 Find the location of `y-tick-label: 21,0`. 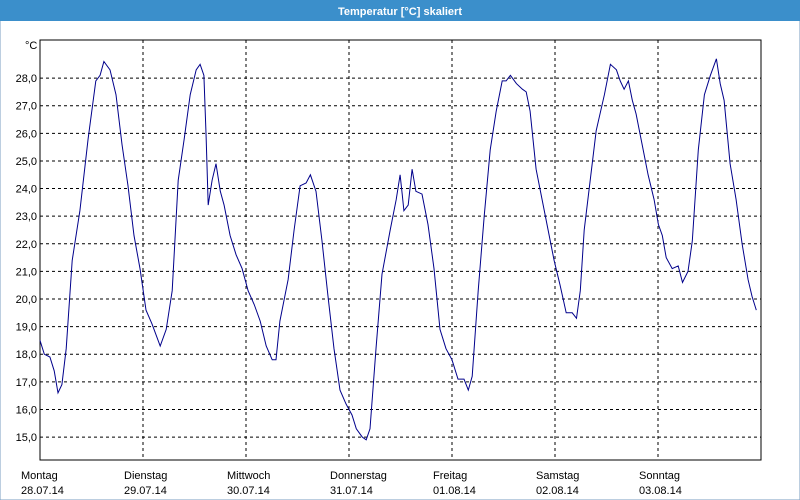

y-tick-label: 21,0 is located at coordinates (26, 272).